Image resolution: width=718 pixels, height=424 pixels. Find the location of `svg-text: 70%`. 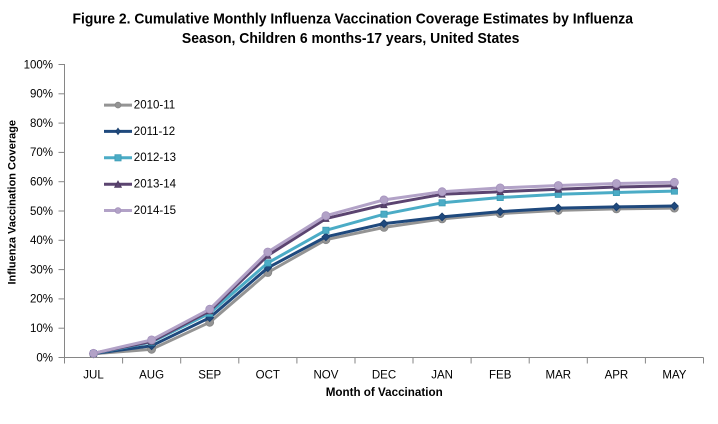

svg-text: 70% is located at coordinates (41, 153).